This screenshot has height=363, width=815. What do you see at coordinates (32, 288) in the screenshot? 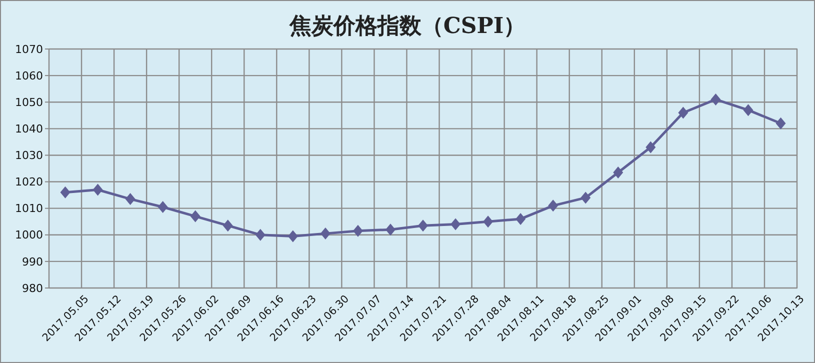
I see `y-tick-label: 980` at bounding box center [32, 288].